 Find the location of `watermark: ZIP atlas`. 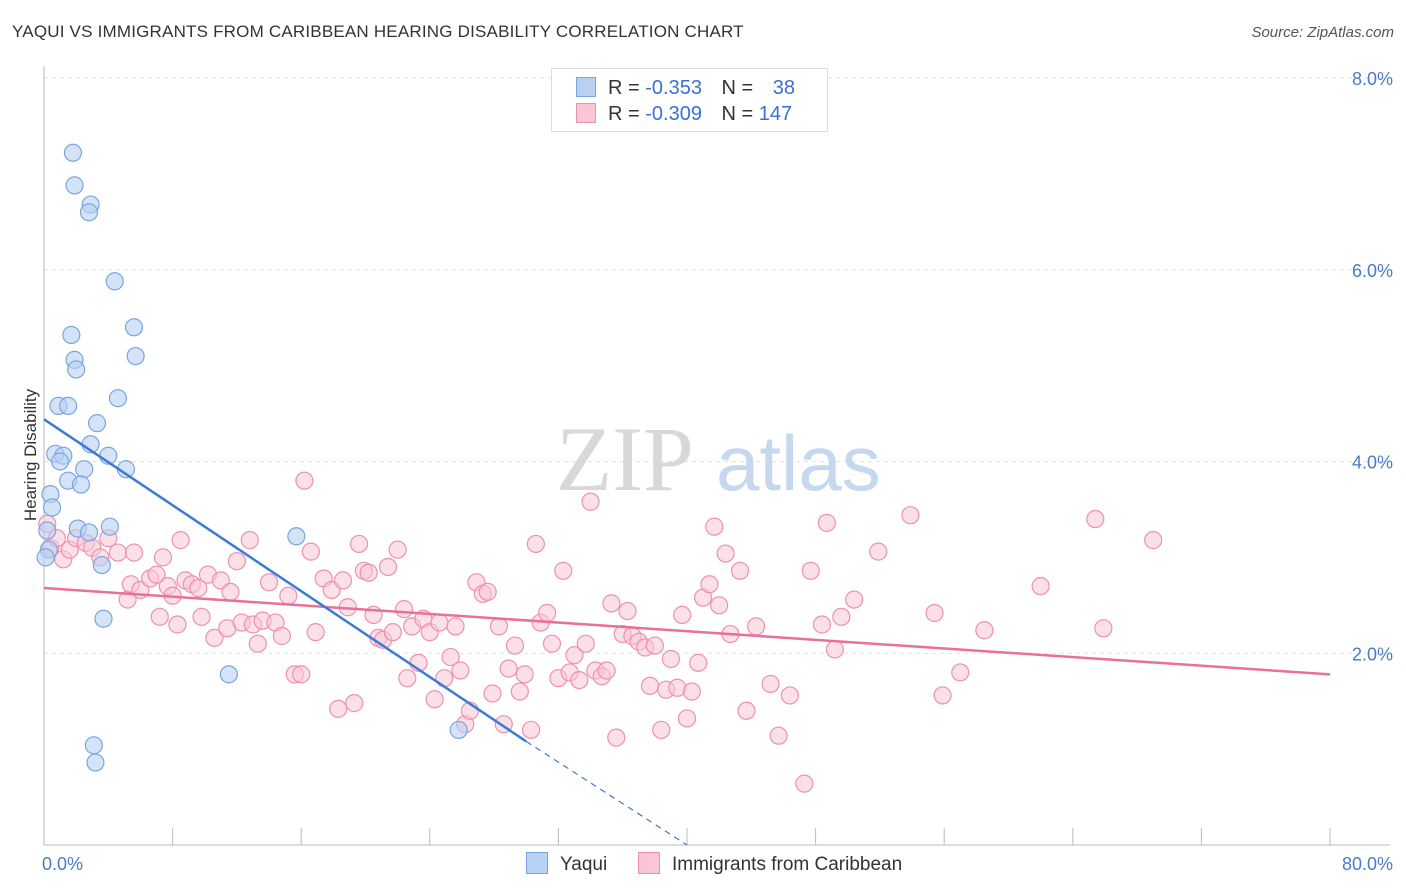

watermark: ZIP atlas is located at coordinates (718, 459).